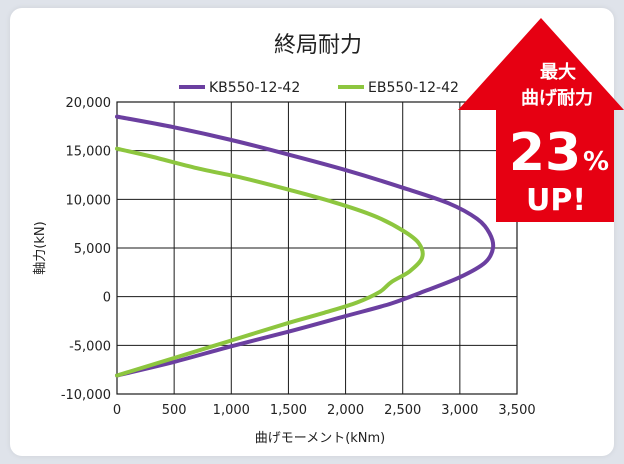 Image resolution: width=624 pixels, height=464 pixels. Describe the element at coordinates (516, 410) in the screenshot. I see `x-tick-label: 3,500` at that location.